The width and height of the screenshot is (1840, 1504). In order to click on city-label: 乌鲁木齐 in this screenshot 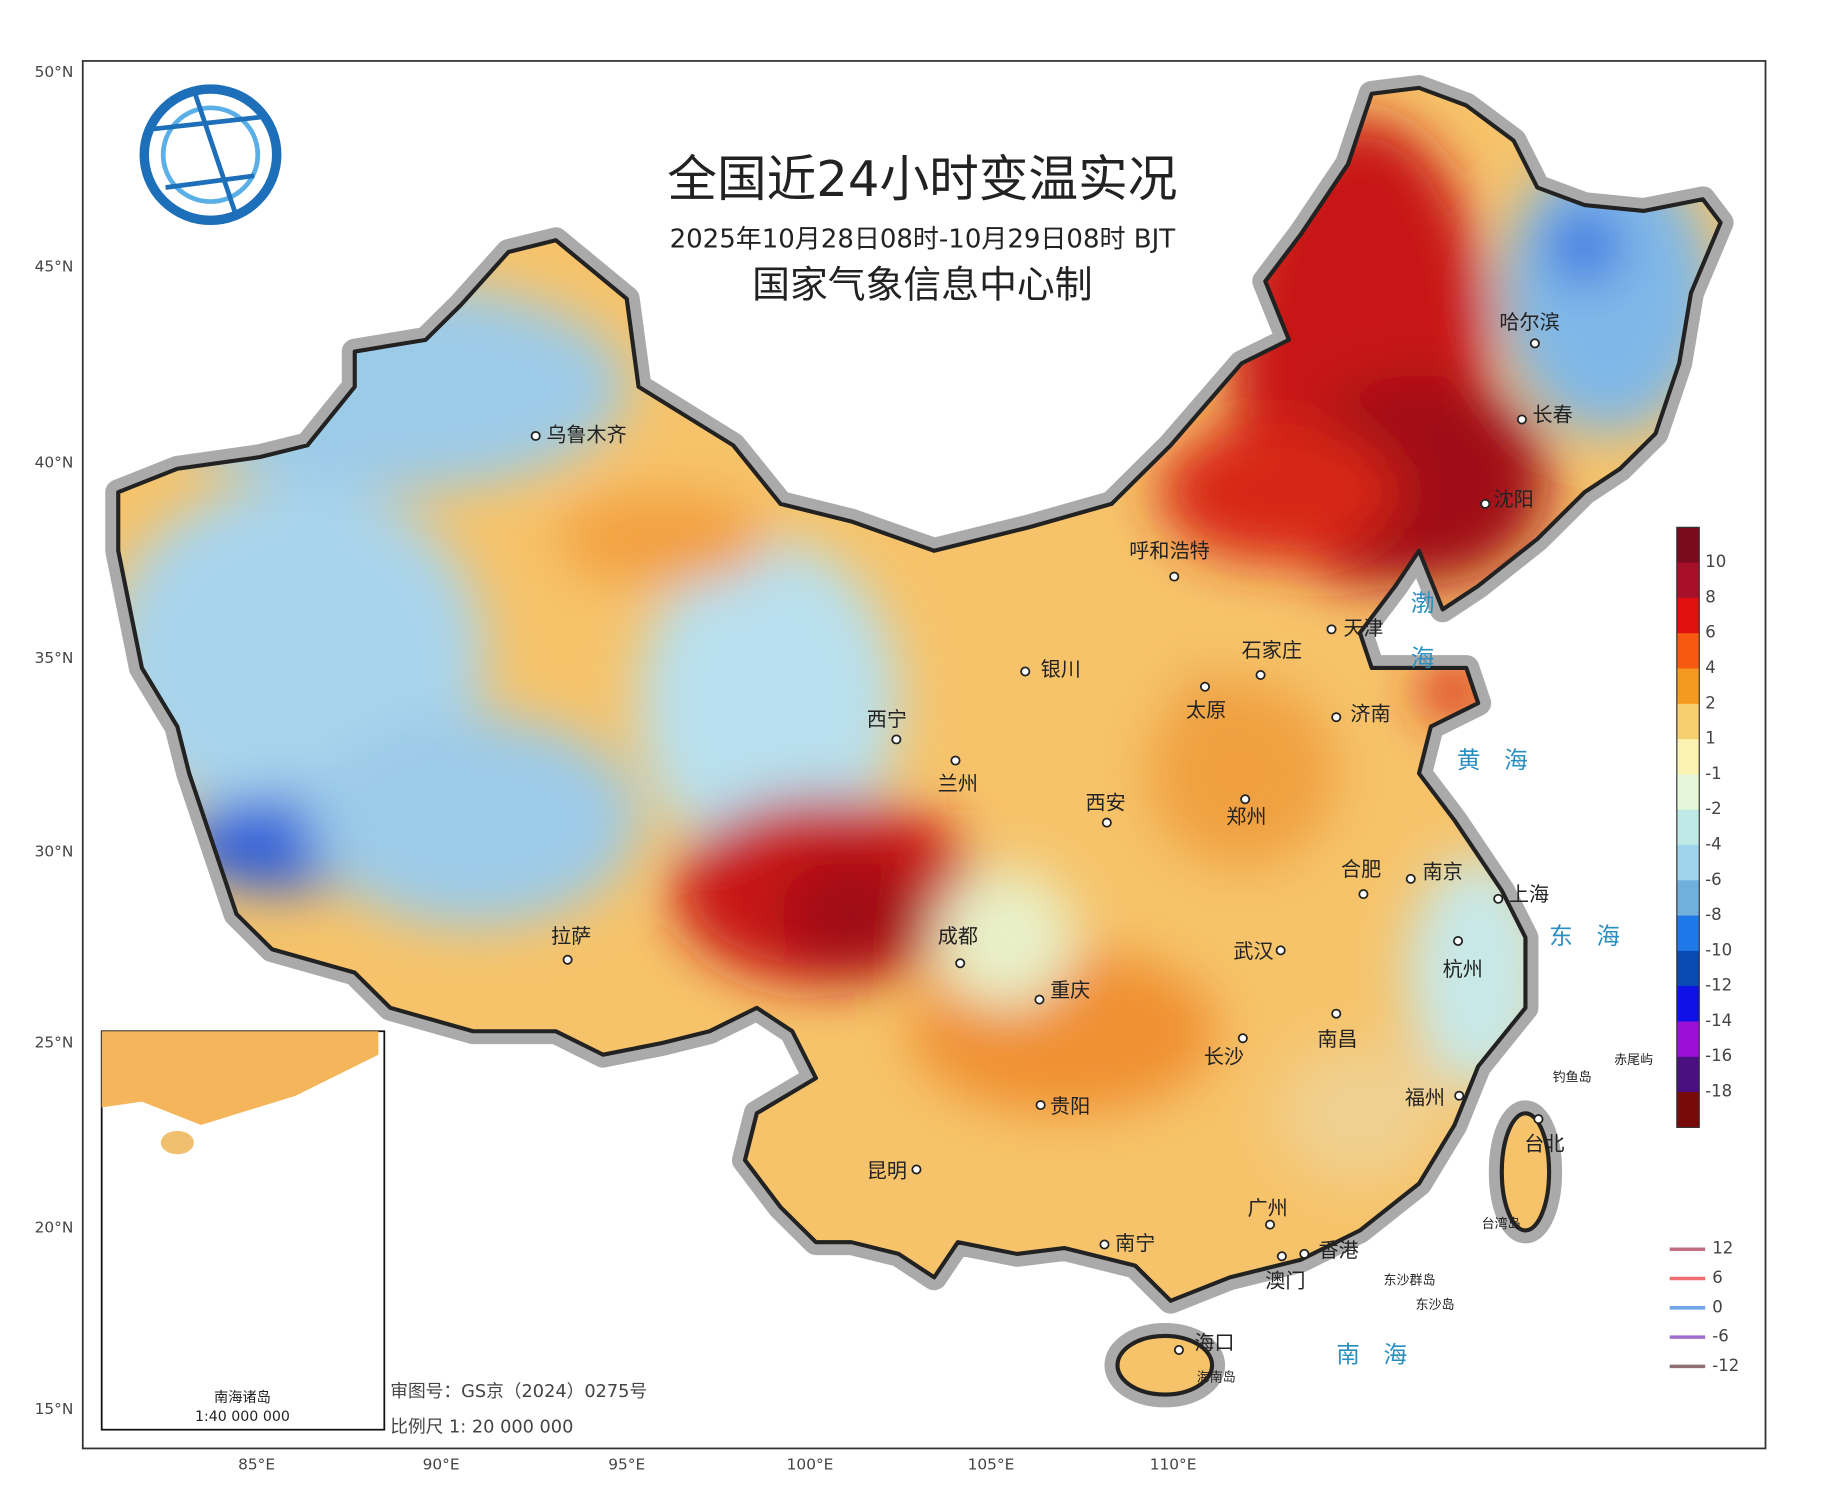, I will do `click(586, 434)`.